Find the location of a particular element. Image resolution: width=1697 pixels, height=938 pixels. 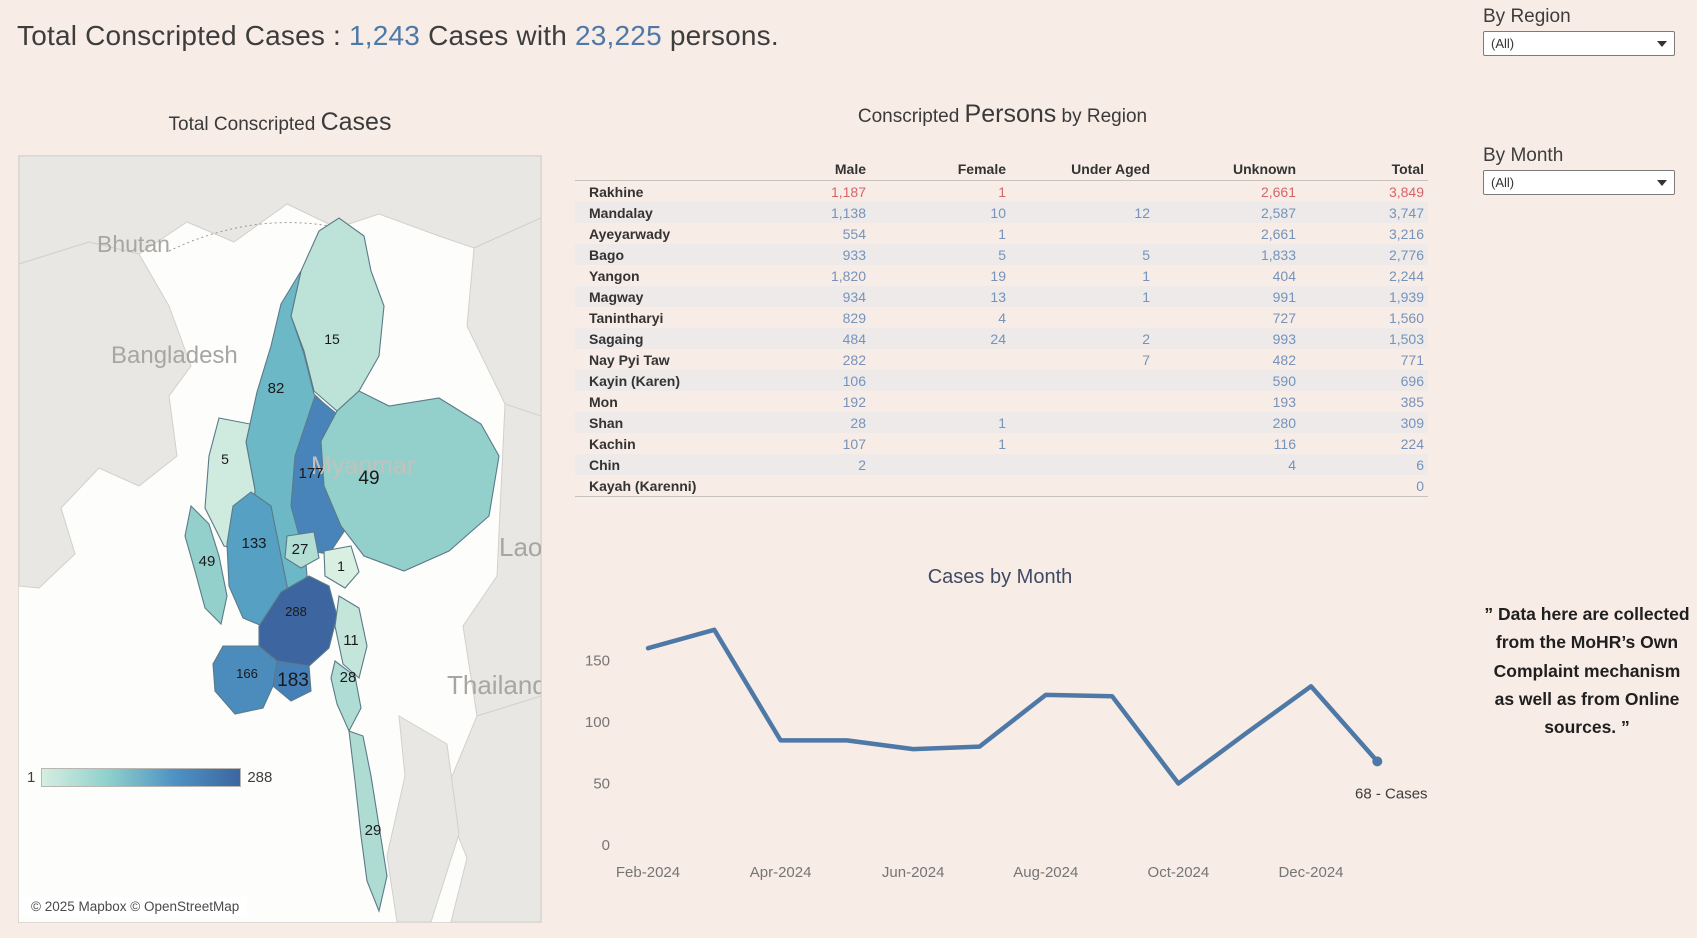

cell-female: 10 is located at coordinates (998, 212).